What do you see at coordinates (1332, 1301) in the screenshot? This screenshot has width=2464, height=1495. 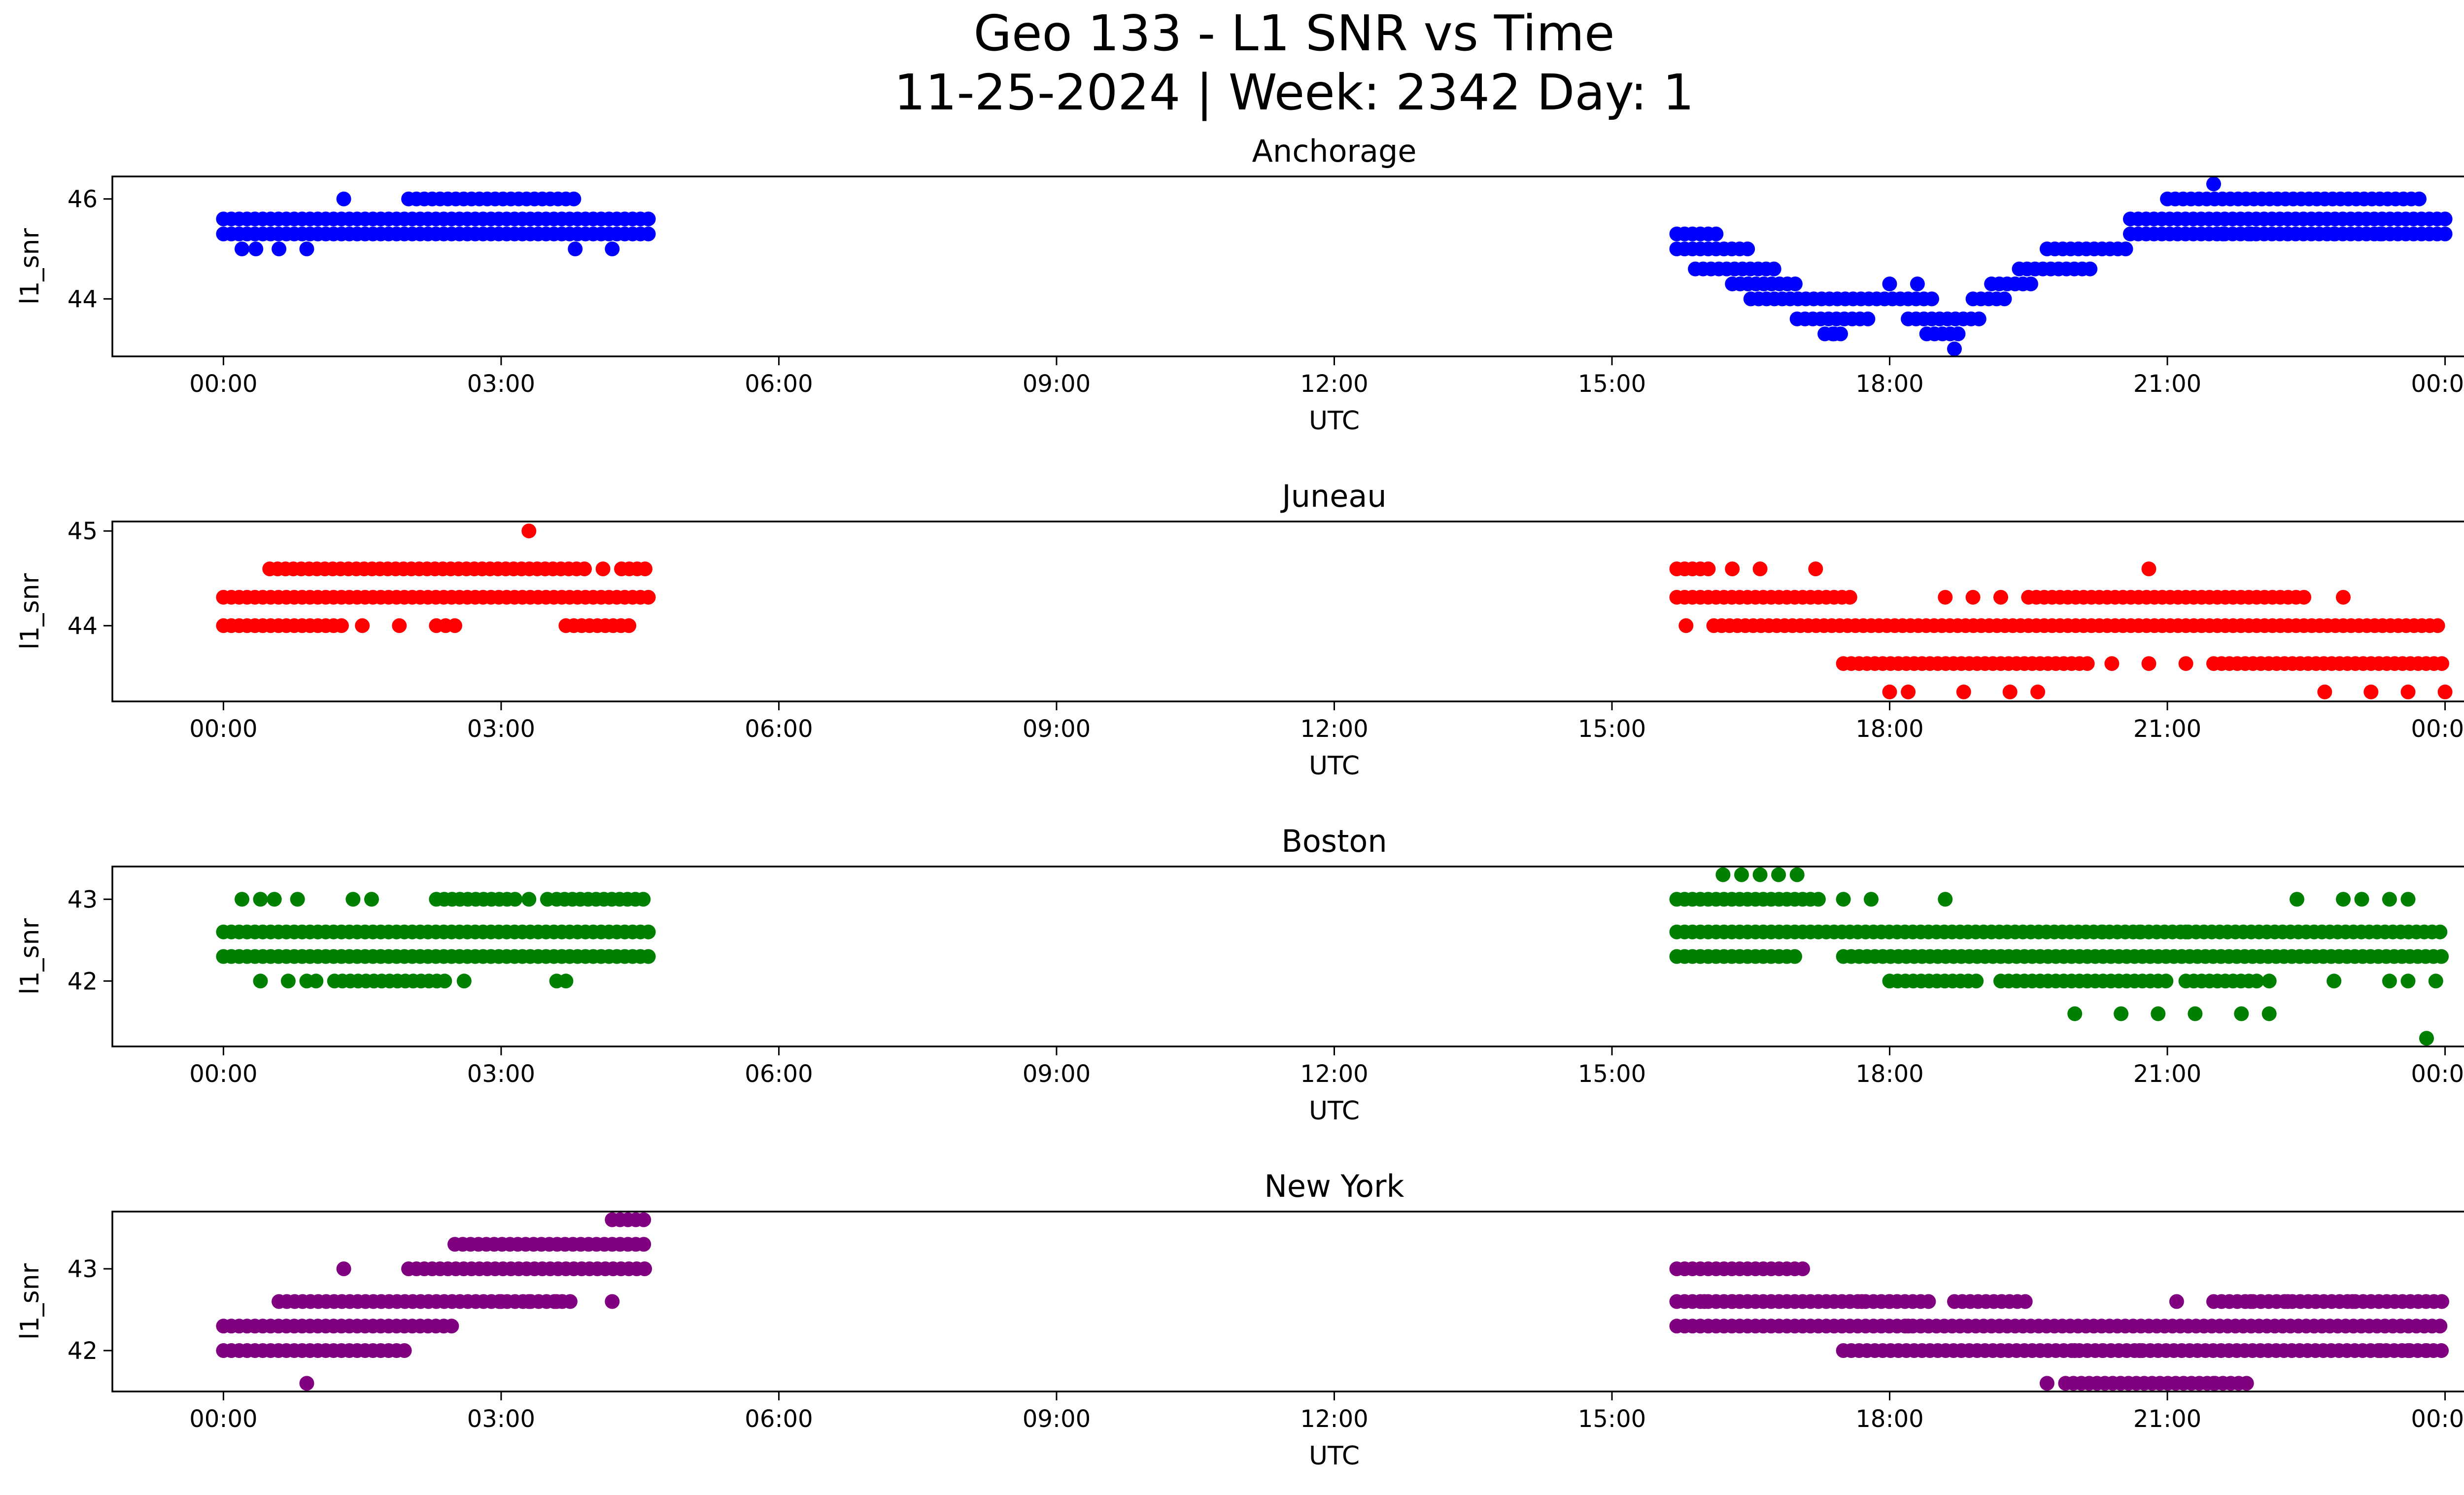 I see `series-markers` at bounding box center [1332, 1301].